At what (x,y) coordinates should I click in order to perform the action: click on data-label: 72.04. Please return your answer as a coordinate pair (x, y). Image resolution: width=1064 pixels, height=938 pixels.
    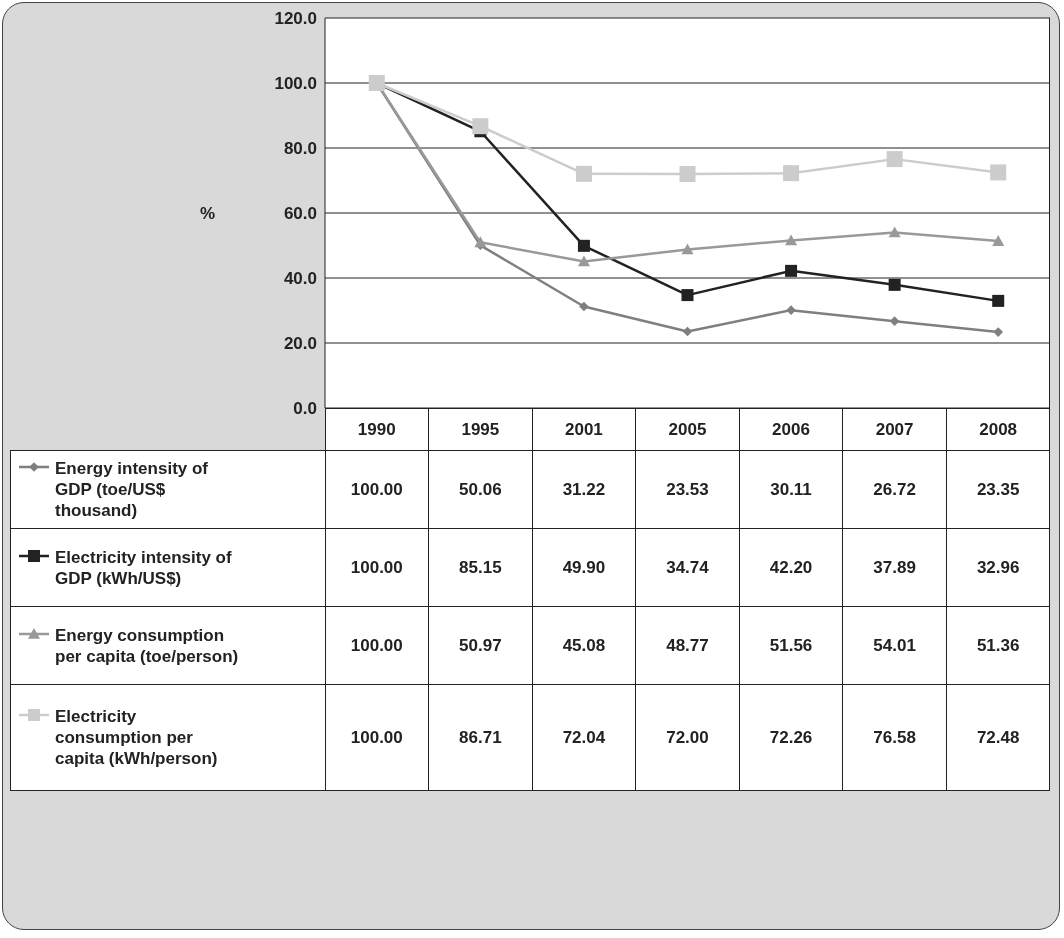
    Looking at the image, I should click on (584, 737).